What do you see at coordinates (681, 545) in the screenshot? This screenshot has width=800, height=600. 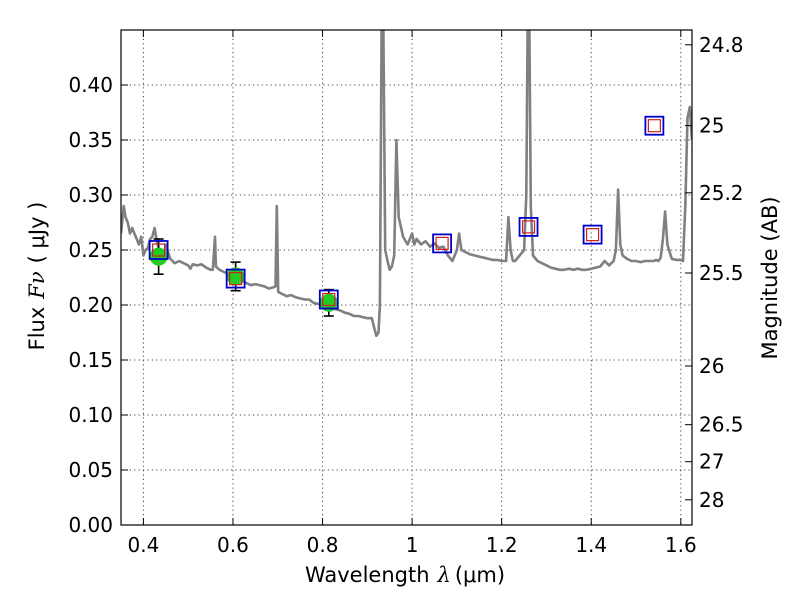 I see `x-tick-label: 1.6` at bounding box center [681, 545].